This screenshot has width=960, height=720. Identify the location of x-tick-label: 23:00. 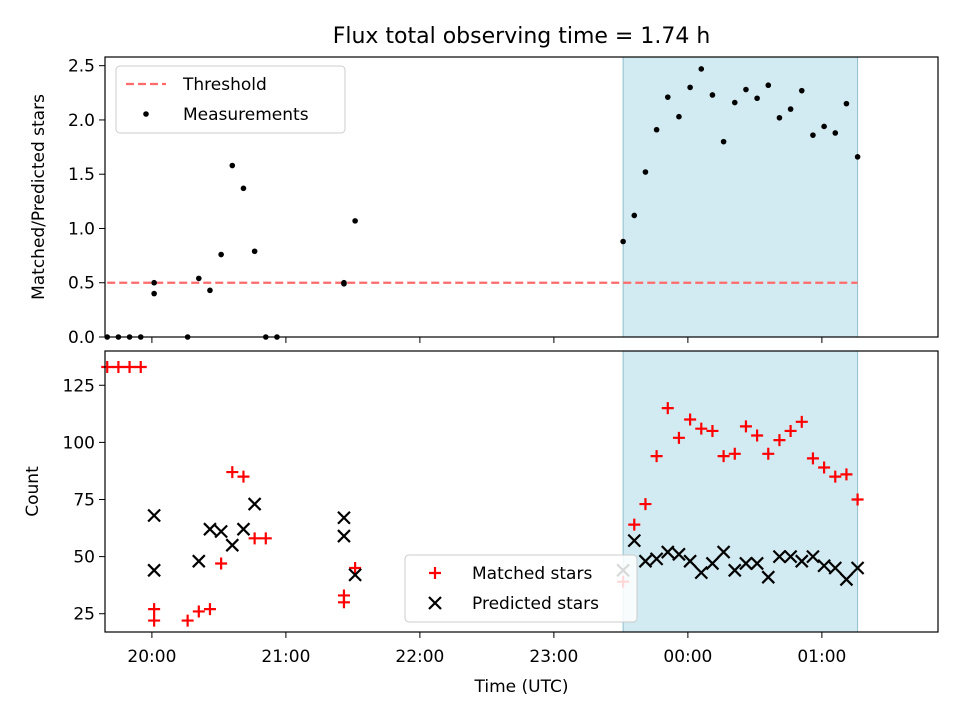
(553, 657).